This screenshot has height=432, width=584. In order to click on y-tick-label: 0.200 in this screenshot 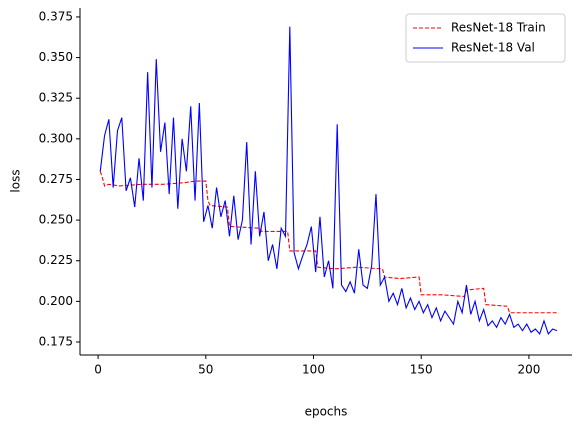, I will do `click(56, 301)`.